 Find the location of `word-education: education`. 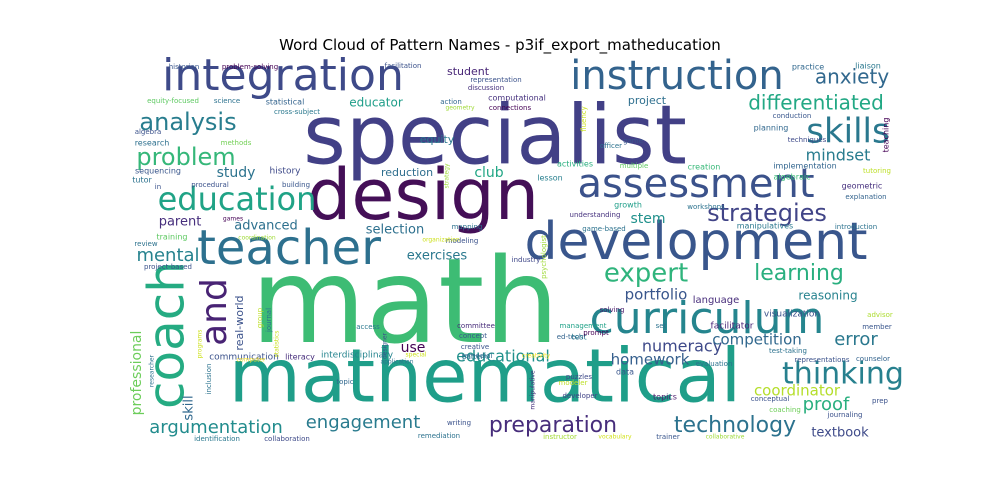

word-education: education is located at coordinates (237, 199).